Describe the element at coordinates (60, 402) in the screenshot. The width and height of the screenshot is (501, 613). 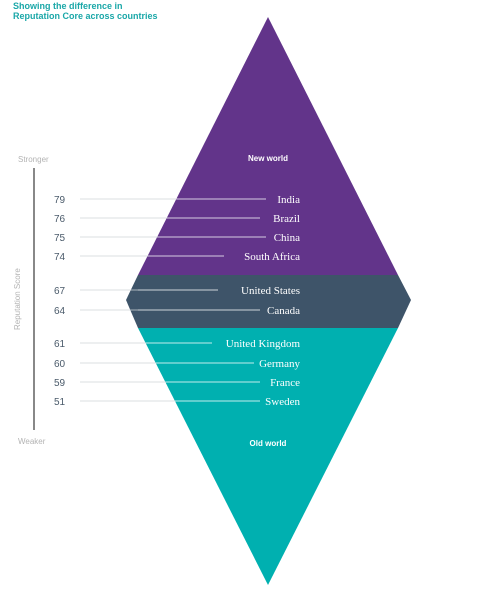
I see `score-sweden: 51` at that location.